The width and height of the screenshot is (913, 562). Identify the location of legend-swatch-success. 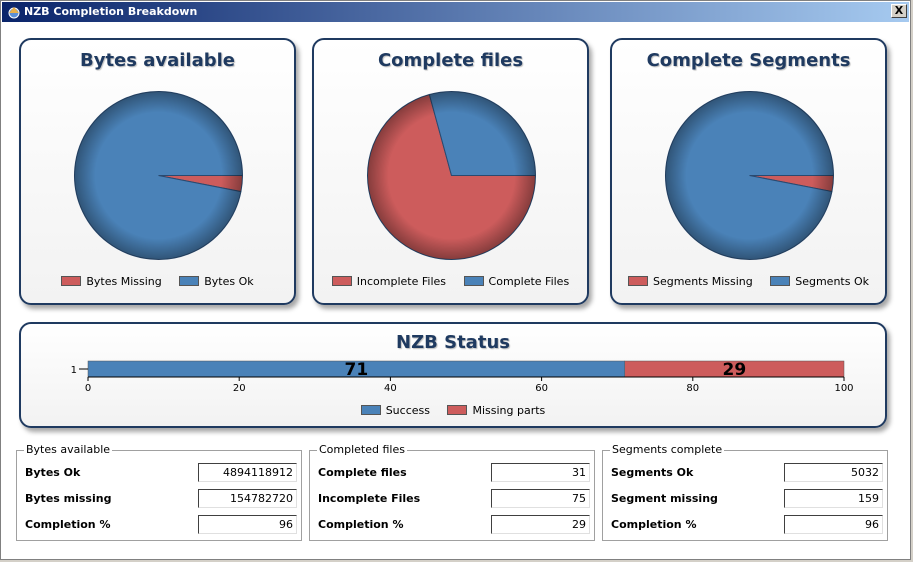
(370, 410).